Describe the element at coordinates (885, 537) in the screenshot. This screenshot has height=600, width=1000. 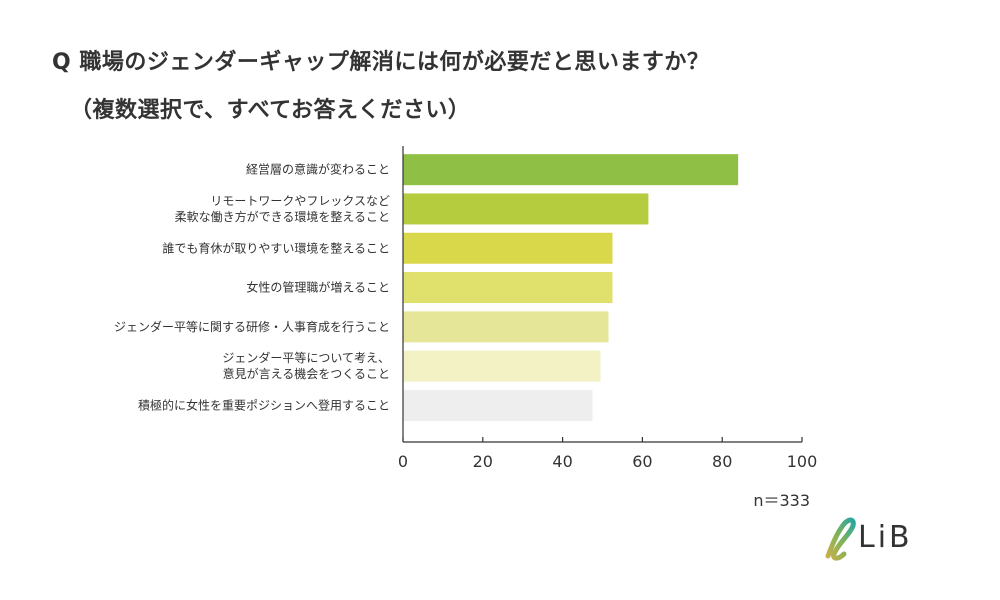
I see `logo-text: LiB` at that location.